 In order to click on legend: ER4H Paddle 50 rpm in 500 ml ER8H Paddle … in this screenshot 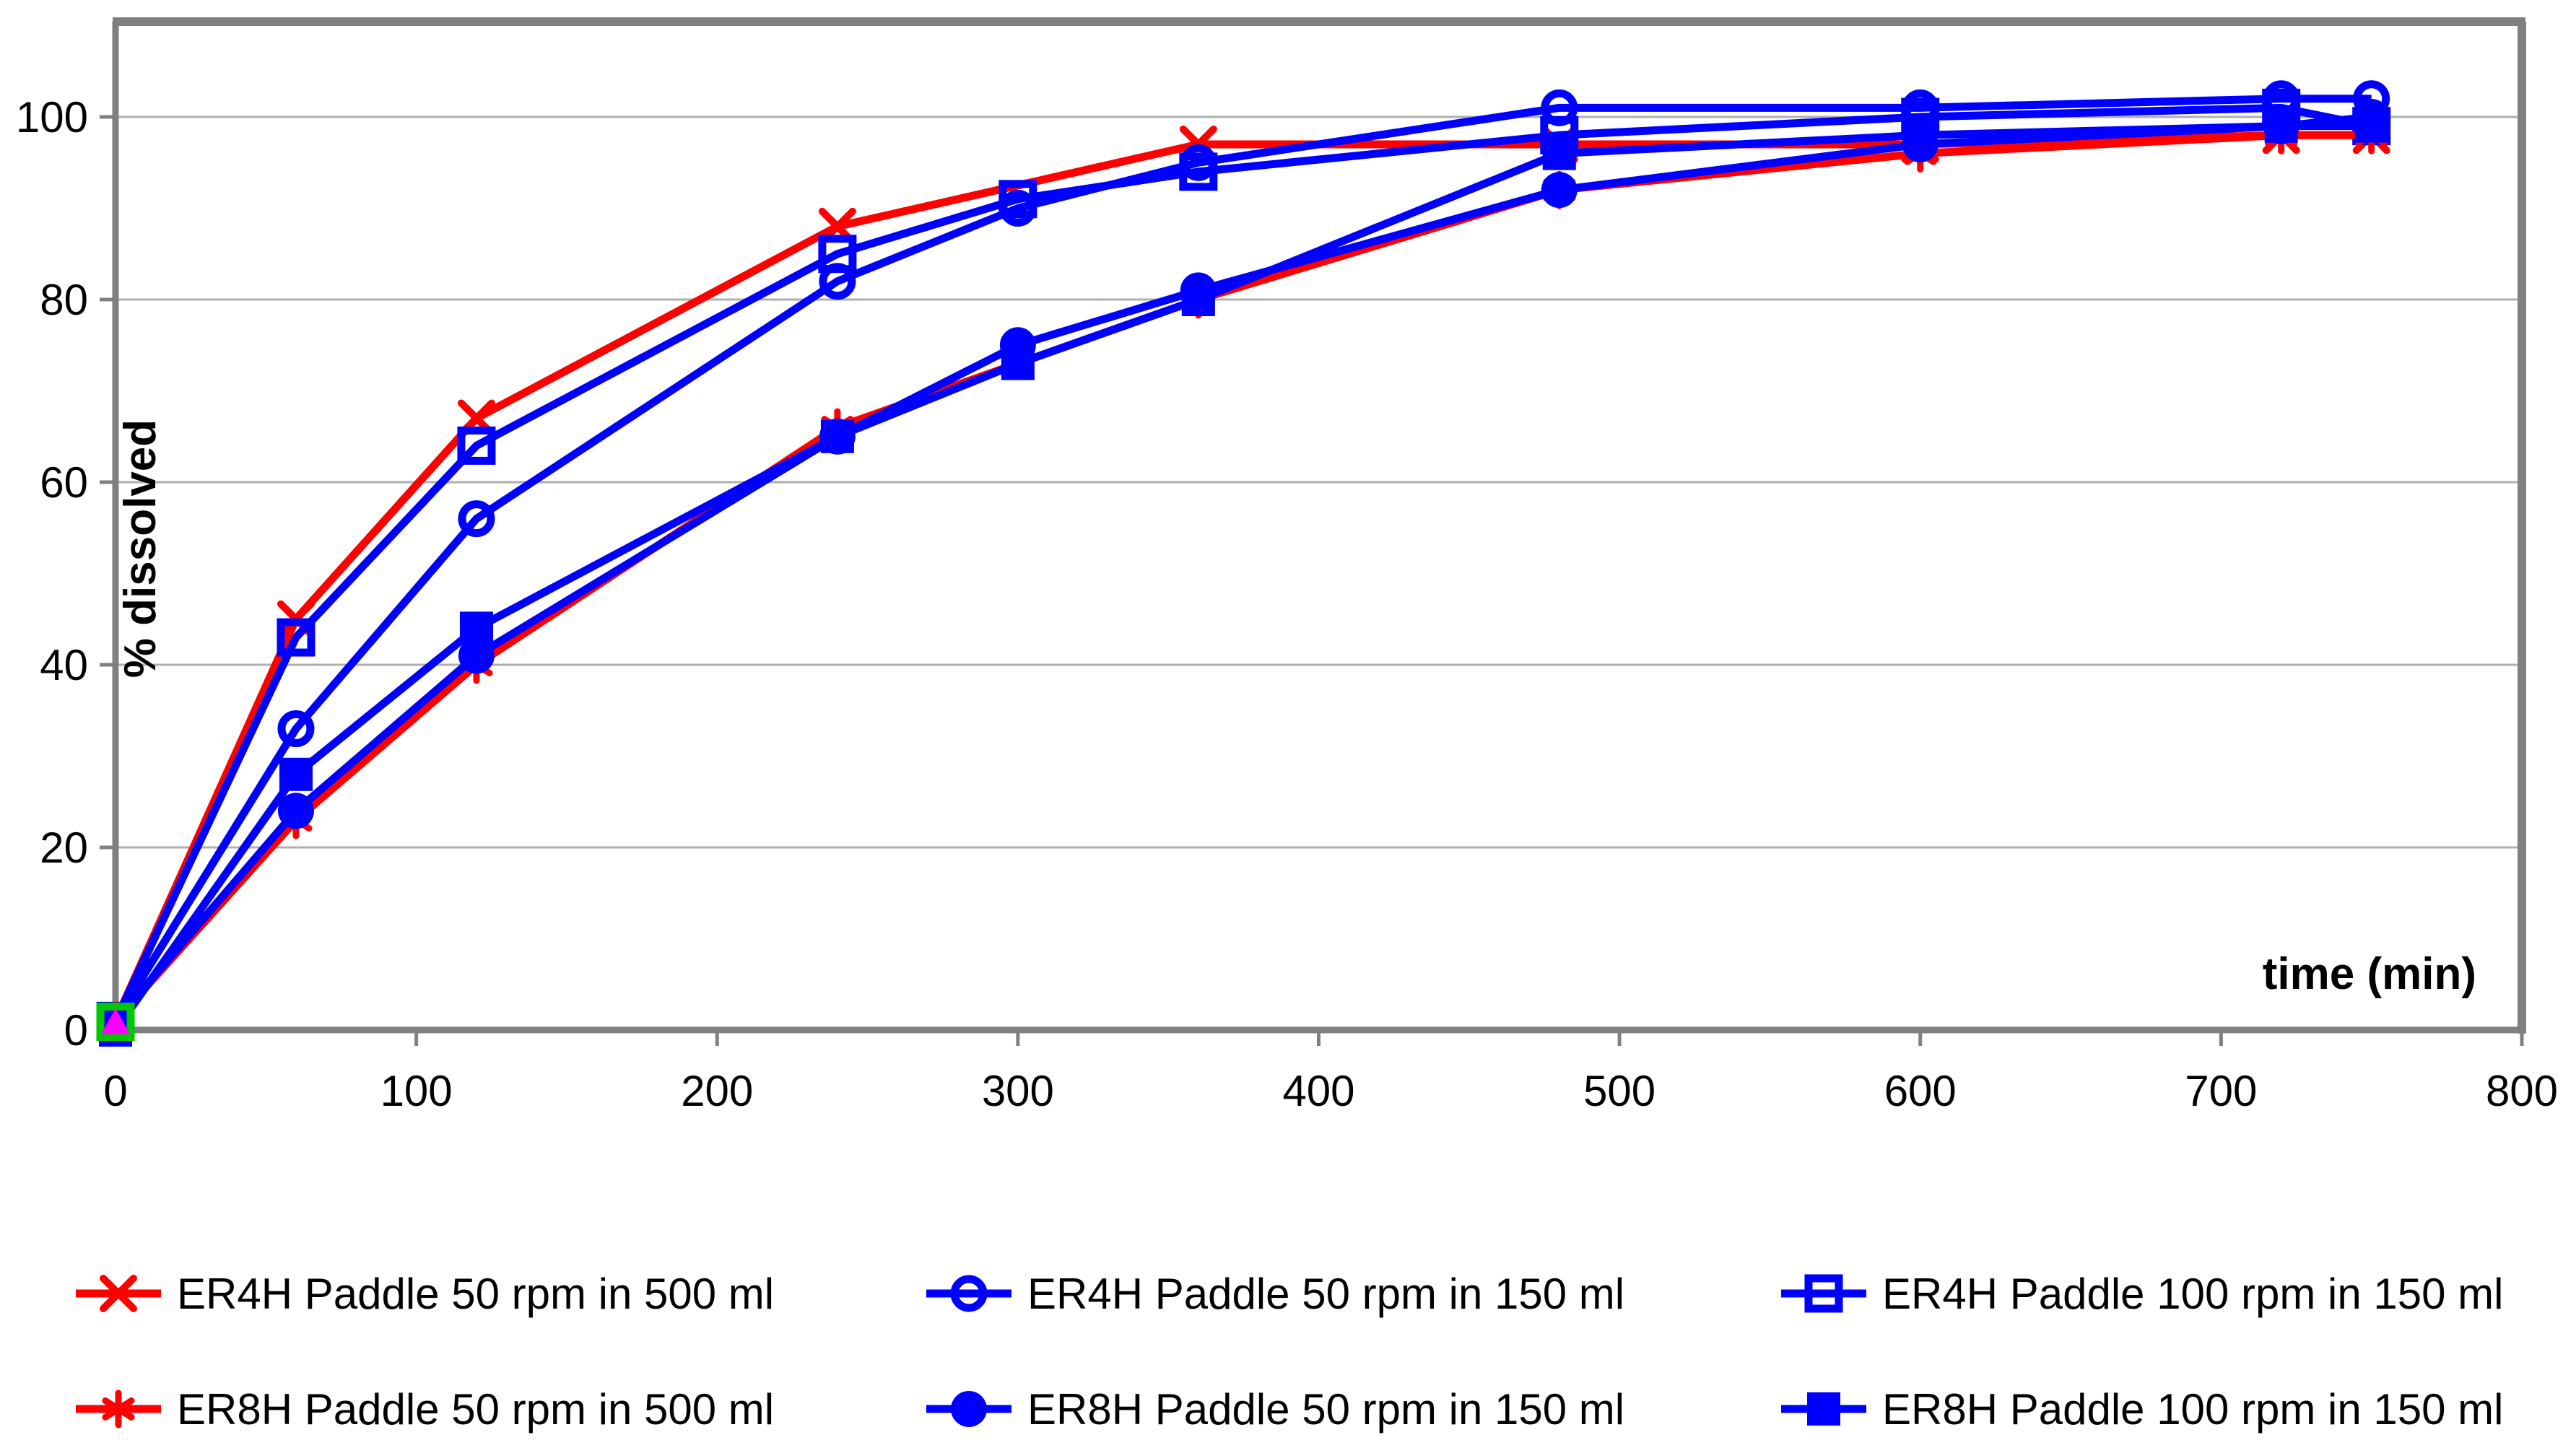, I will do `click(1289, 1352)`.